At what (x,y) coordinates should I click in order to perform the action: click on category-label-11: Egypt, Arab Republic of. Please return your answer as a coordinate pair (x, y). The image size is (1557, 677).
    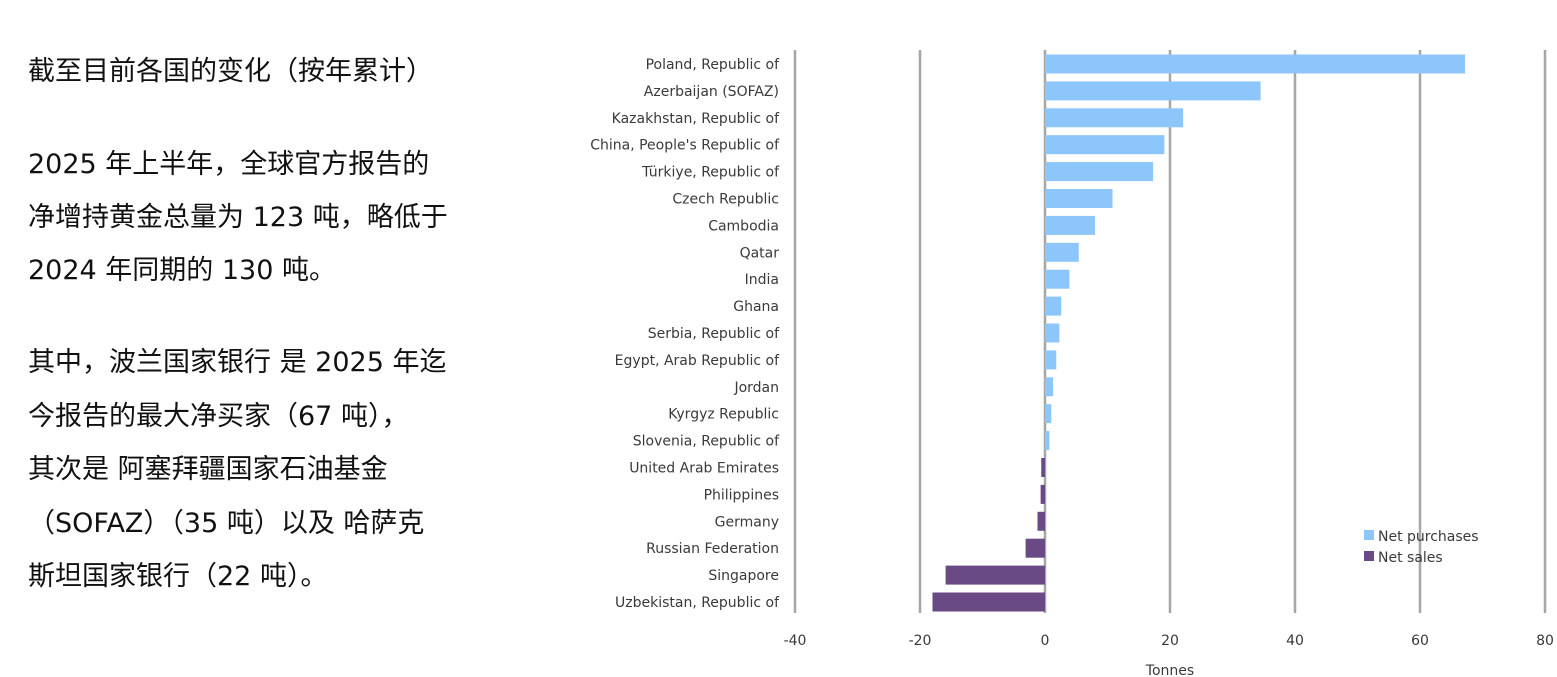
    Looking at the image, I should click on (697, 361).